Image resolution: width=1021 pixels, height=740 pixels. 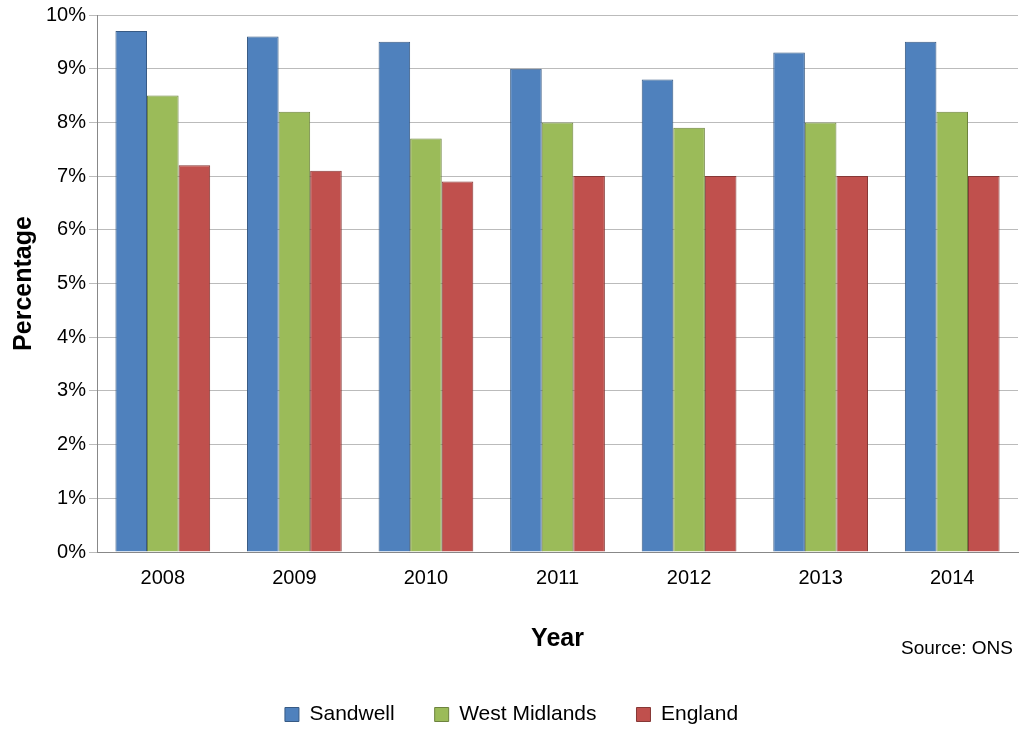 I want to click on y-axis-title: Percentage, so click(x=21, y=283).